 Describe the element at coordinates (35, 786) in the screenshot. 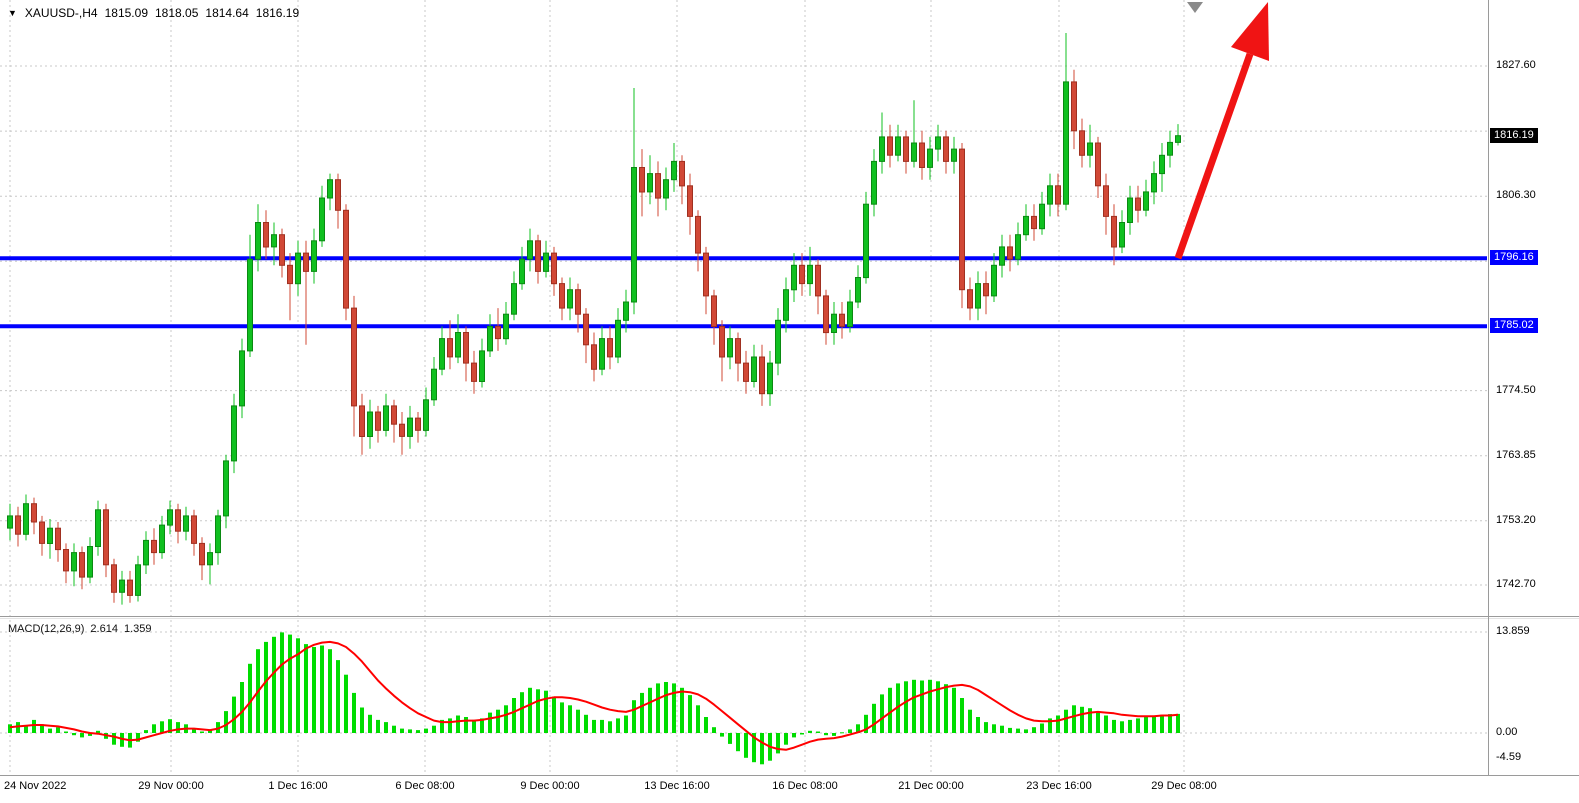

I see `time-axis-label: 24 Nov 2022` at that location.